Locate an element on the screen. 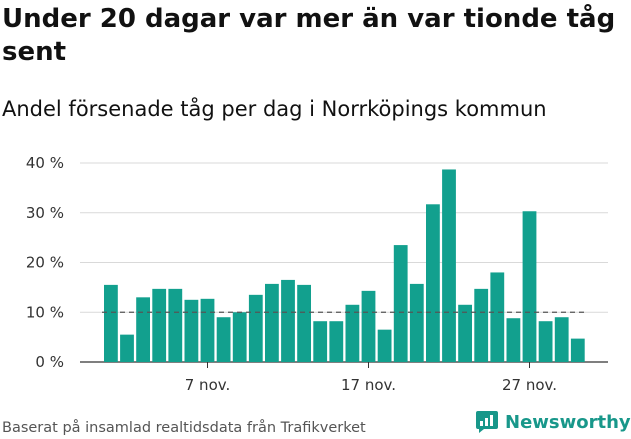  x-tick-label: 27 nov. is located at coordinates (529, 385).